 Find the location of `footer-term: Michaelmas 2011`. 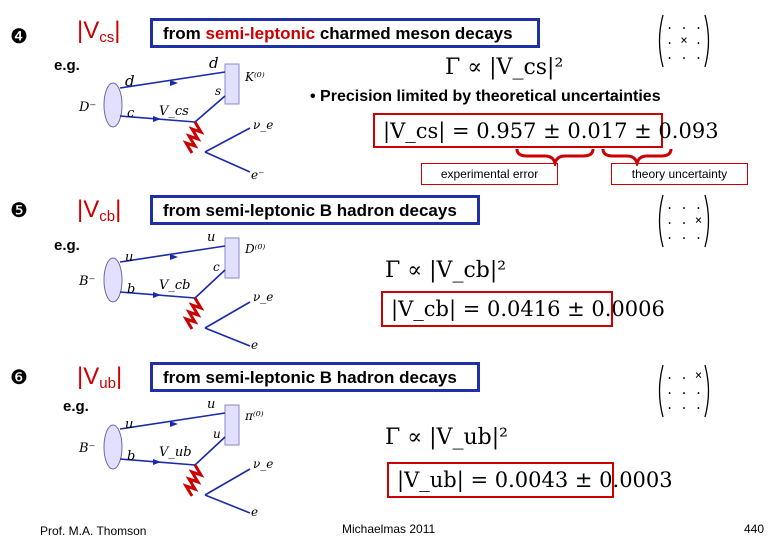

footer-term: Michaelmas 2011 is located at coordinates (389, 529).